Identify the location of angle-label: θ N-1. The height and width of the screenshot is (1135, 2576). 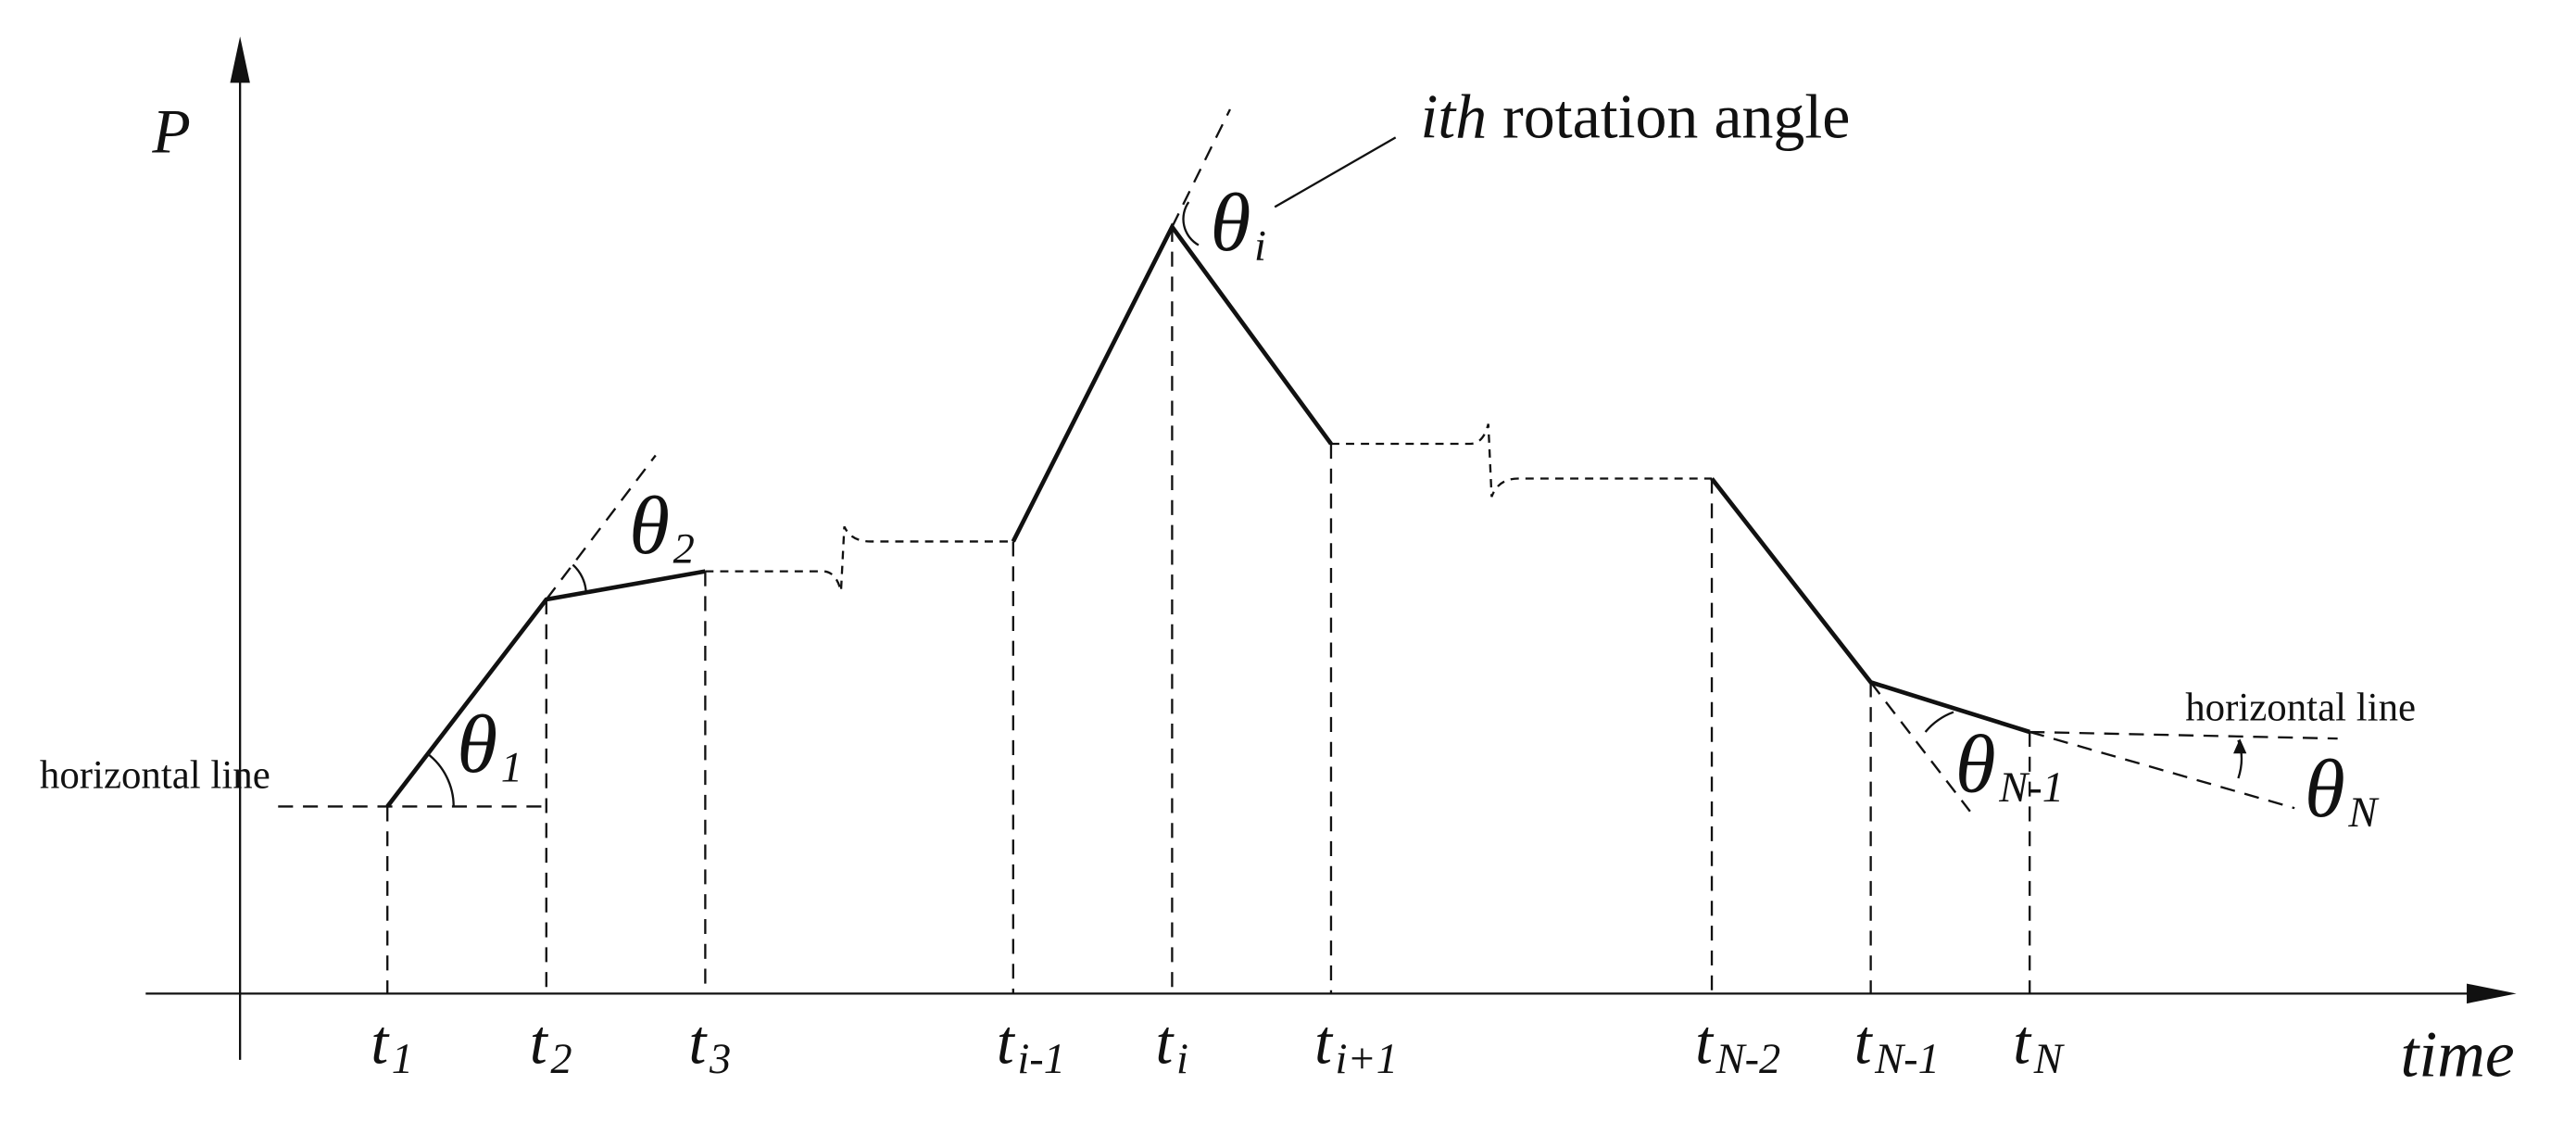
(2009, 765).